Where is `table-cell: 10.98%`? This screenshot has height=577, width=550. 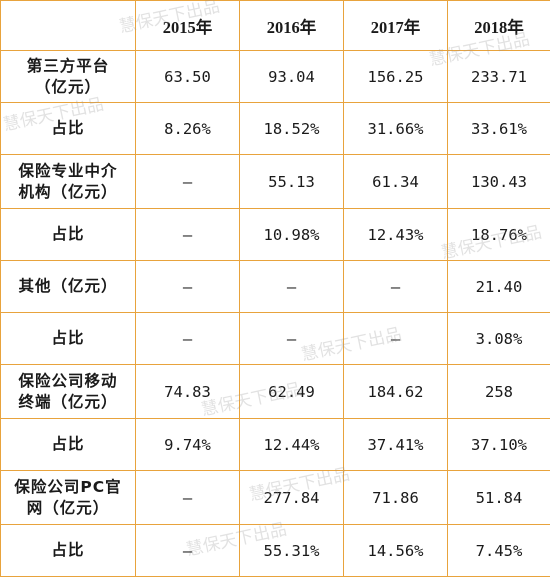
table-cell: 10.98% is located at coordinates (292, 235).